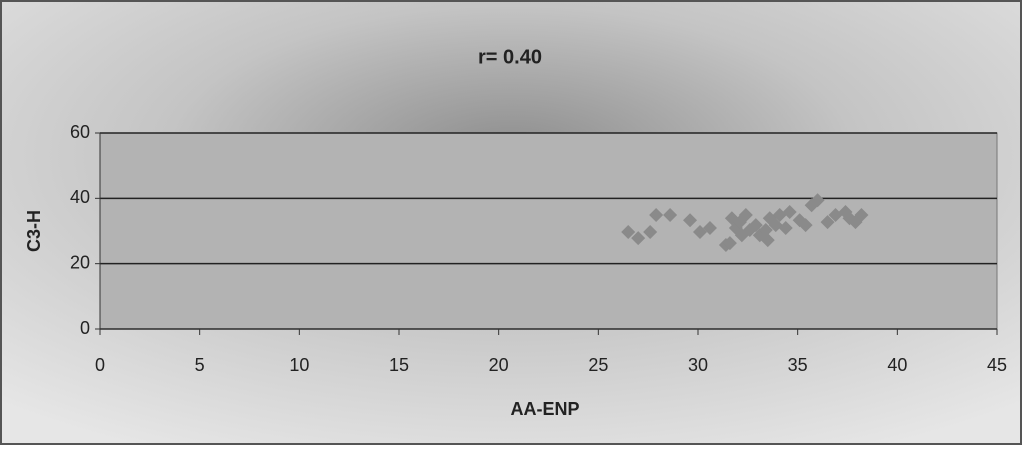  I want to click on y-tick-label: 20, so click(80, 262).